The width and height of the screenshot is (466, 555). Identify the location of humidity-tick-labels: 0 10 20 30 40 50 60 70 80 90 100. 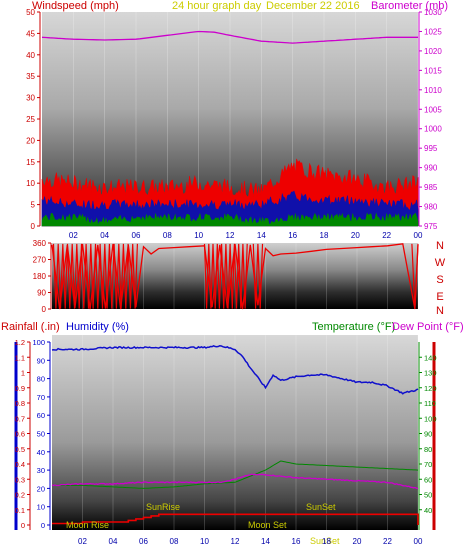
(41, 434).